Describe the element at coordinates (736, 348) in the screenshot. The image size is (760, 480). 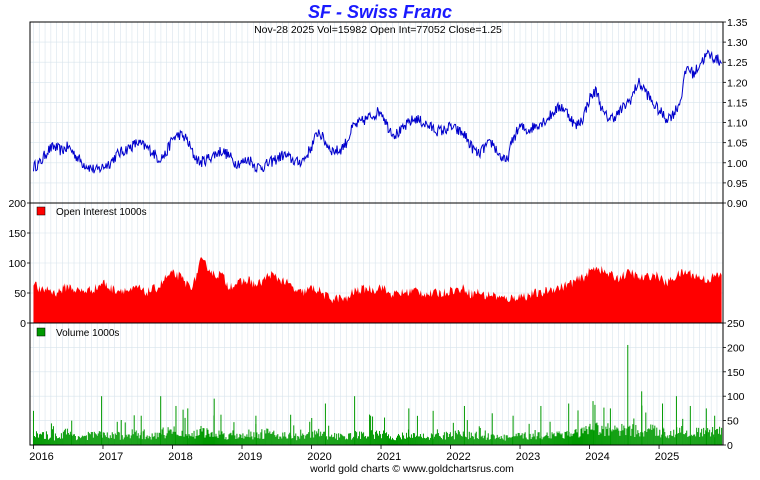
I see `vol-y-tick-label: 200` at that location.